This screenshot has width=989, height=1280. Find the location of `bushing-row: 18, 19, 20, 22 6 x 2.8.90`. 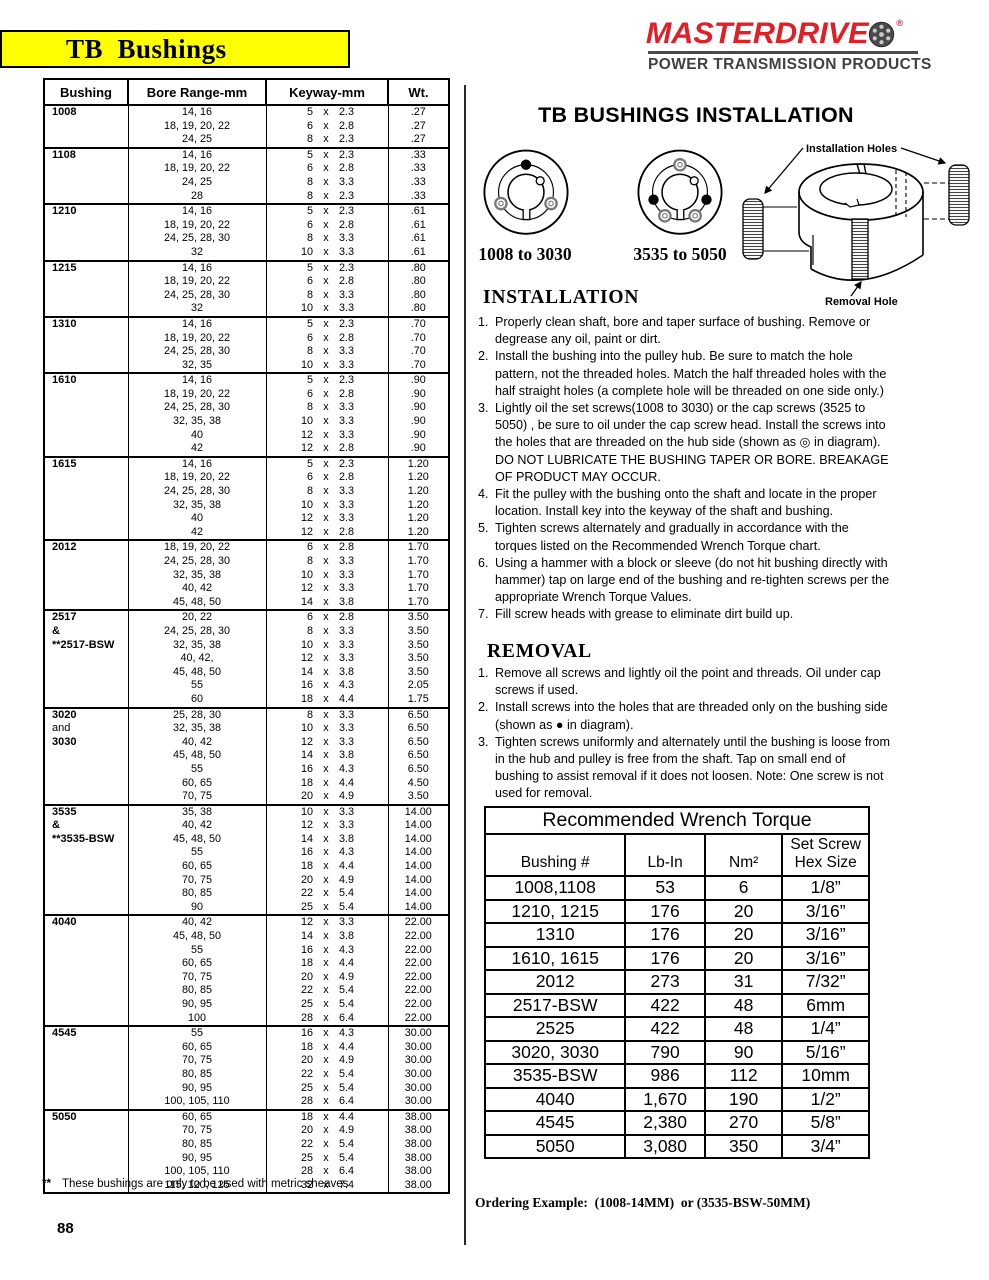

bushing-row: 18, 19, 20, 22 6 x 2.8.90 is located at coordinates (247, 394).